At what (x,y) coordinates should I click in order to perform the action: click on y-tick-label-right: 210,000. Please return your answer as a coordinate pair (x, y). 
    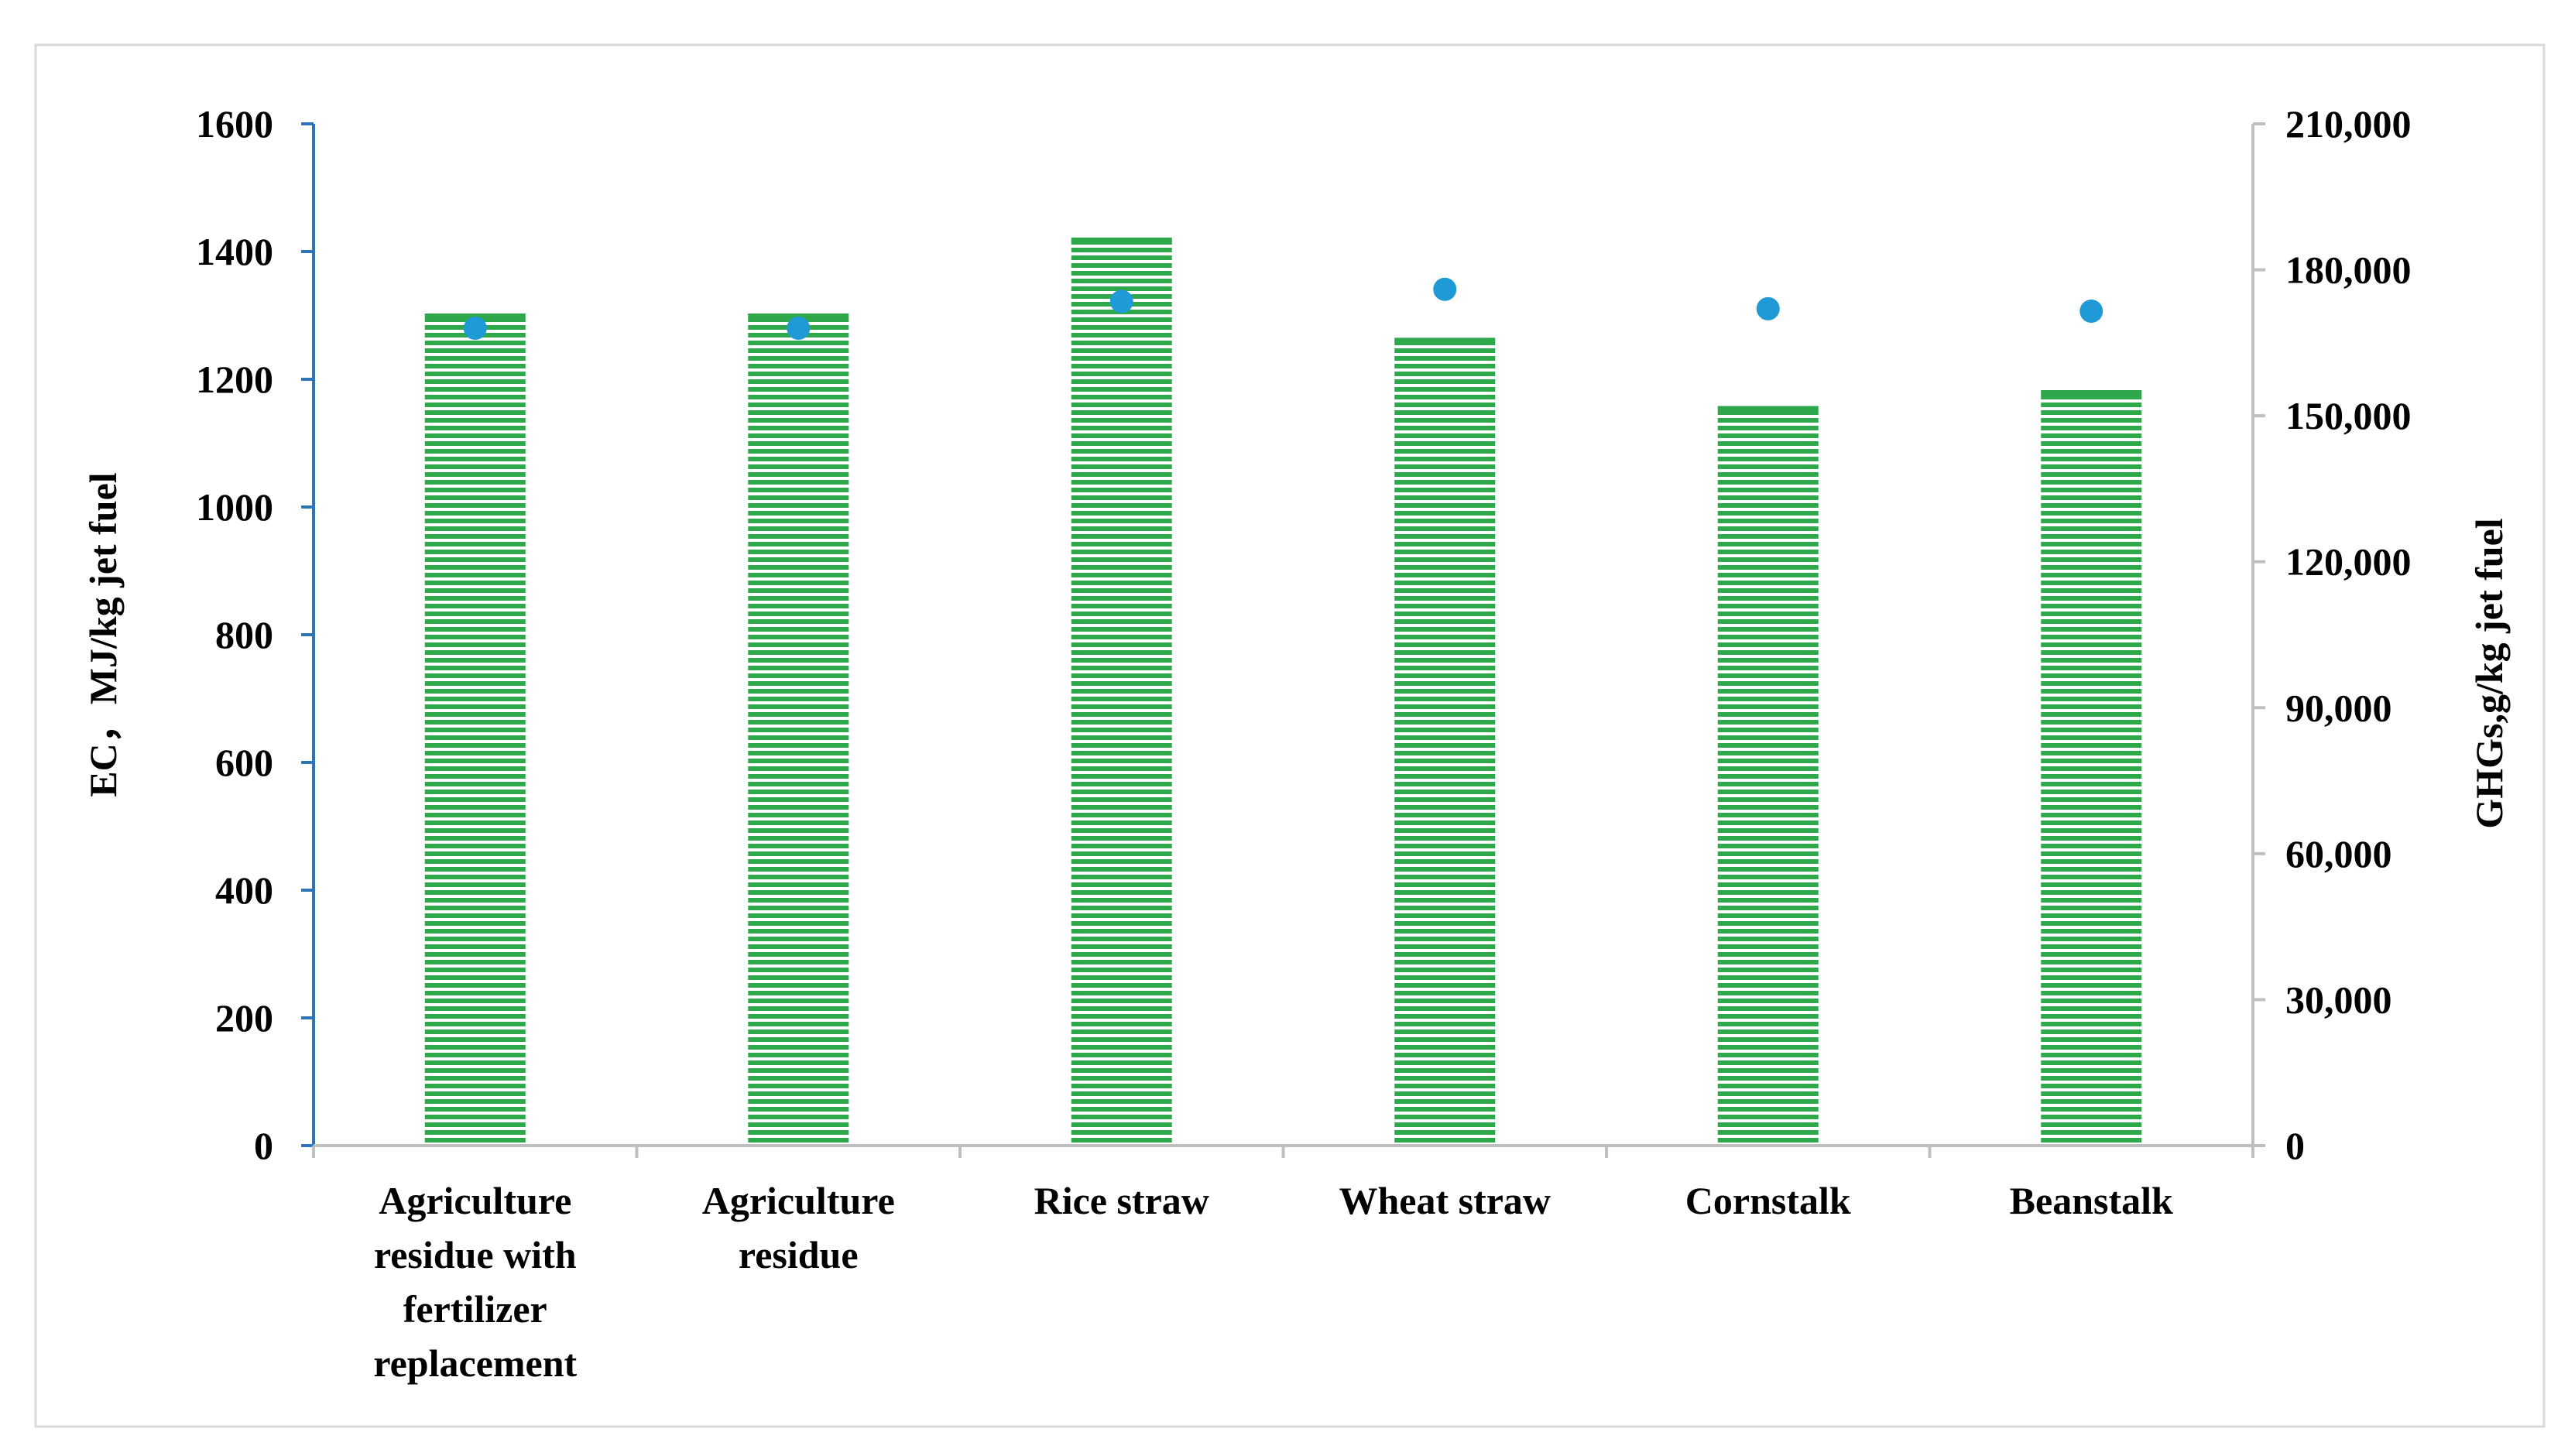
    Looking at the image, I should click on (2348, 124).